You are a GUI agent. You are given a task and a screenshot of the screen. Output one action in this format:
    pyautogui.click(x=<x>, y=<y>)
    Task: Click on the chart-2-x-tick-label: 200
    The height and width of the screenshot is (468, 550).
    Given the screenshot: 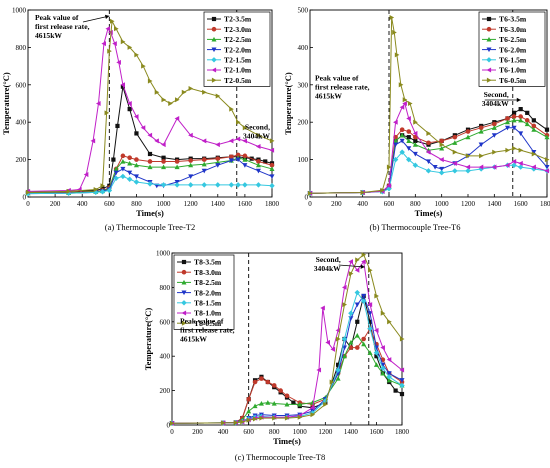 What is the action you would take?
    pyautogui.click(x=336, y=204)
    